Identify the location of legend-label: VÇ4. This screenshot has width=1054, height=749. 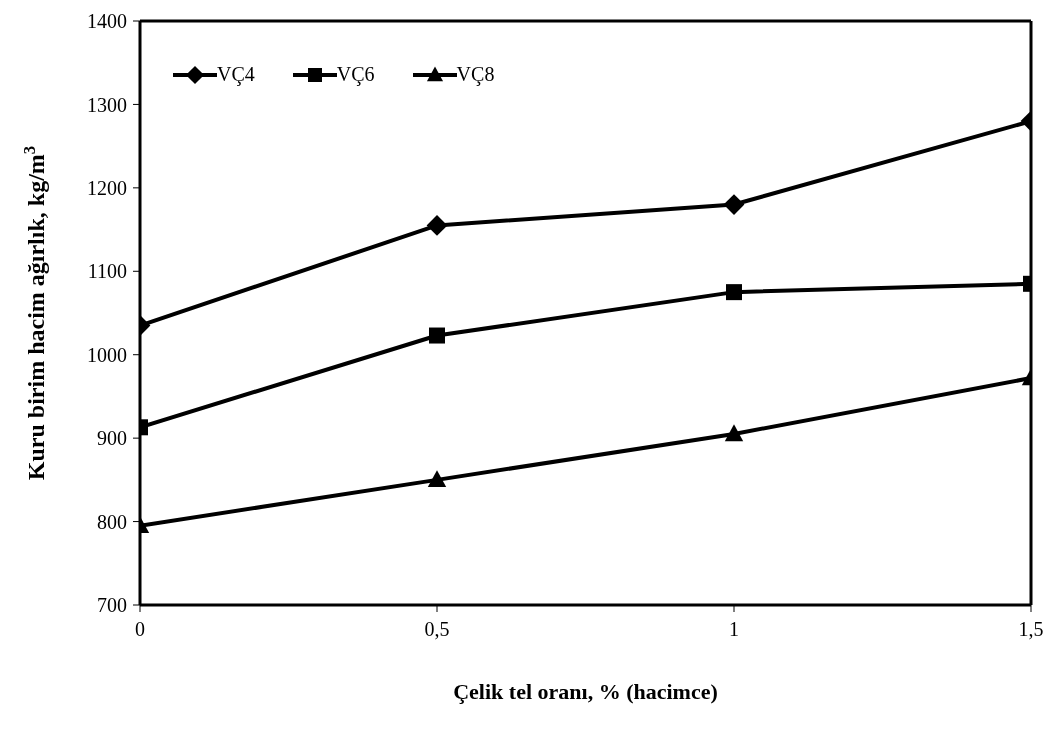
(236, 74).